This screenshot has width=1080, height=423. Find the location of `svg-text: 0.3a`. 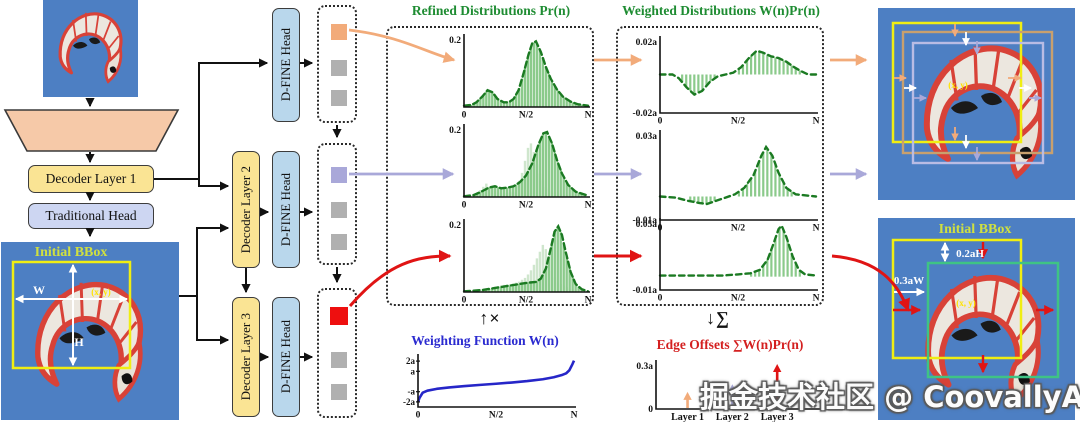

svg-text: 0.3a is located at coordinates (644, 367).